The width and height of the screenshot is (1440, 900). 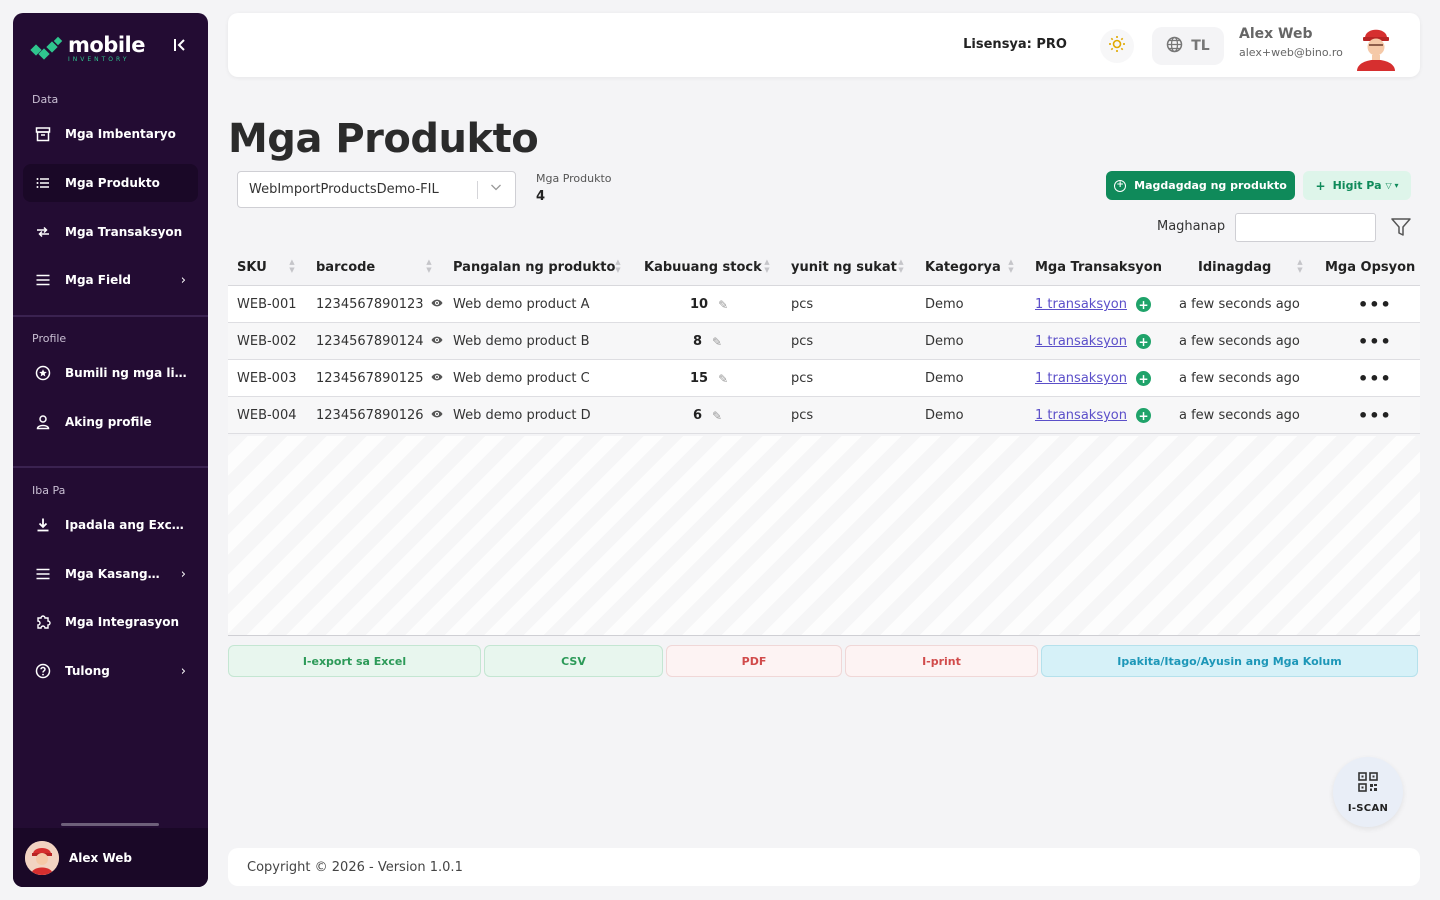 I want to click on column-visibility-button: Ipakita/Itago/Ayusin ang Mga Kolum, so click(x=1229, y=661).